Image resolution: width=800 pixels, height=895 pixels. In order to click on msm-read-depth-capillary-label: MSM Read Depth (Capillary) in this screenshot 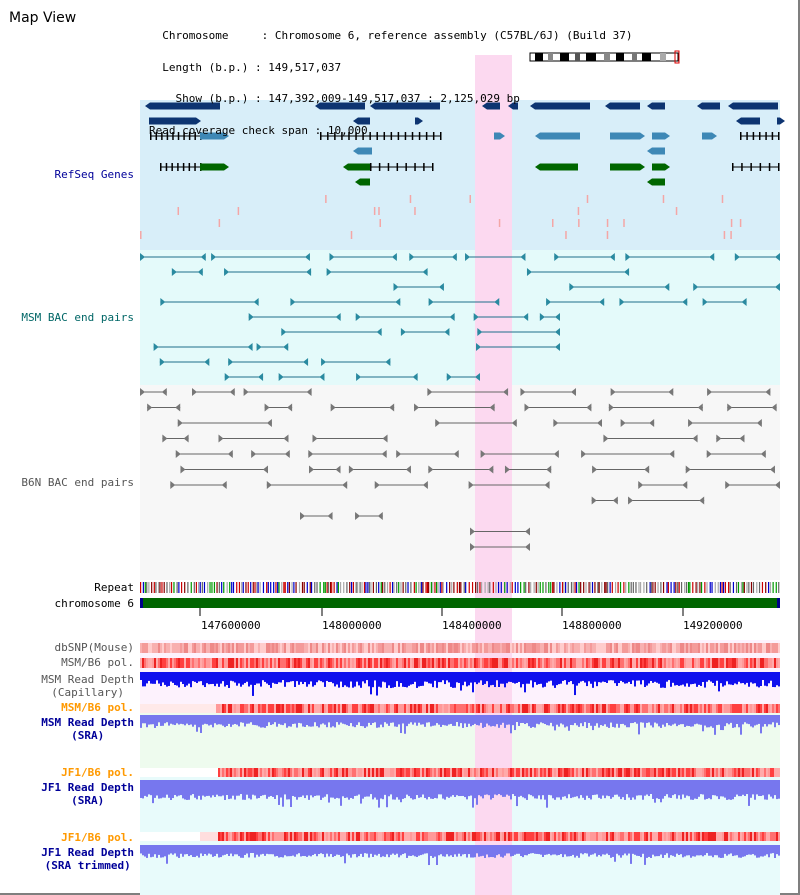, I will do `click(87, 686)`.